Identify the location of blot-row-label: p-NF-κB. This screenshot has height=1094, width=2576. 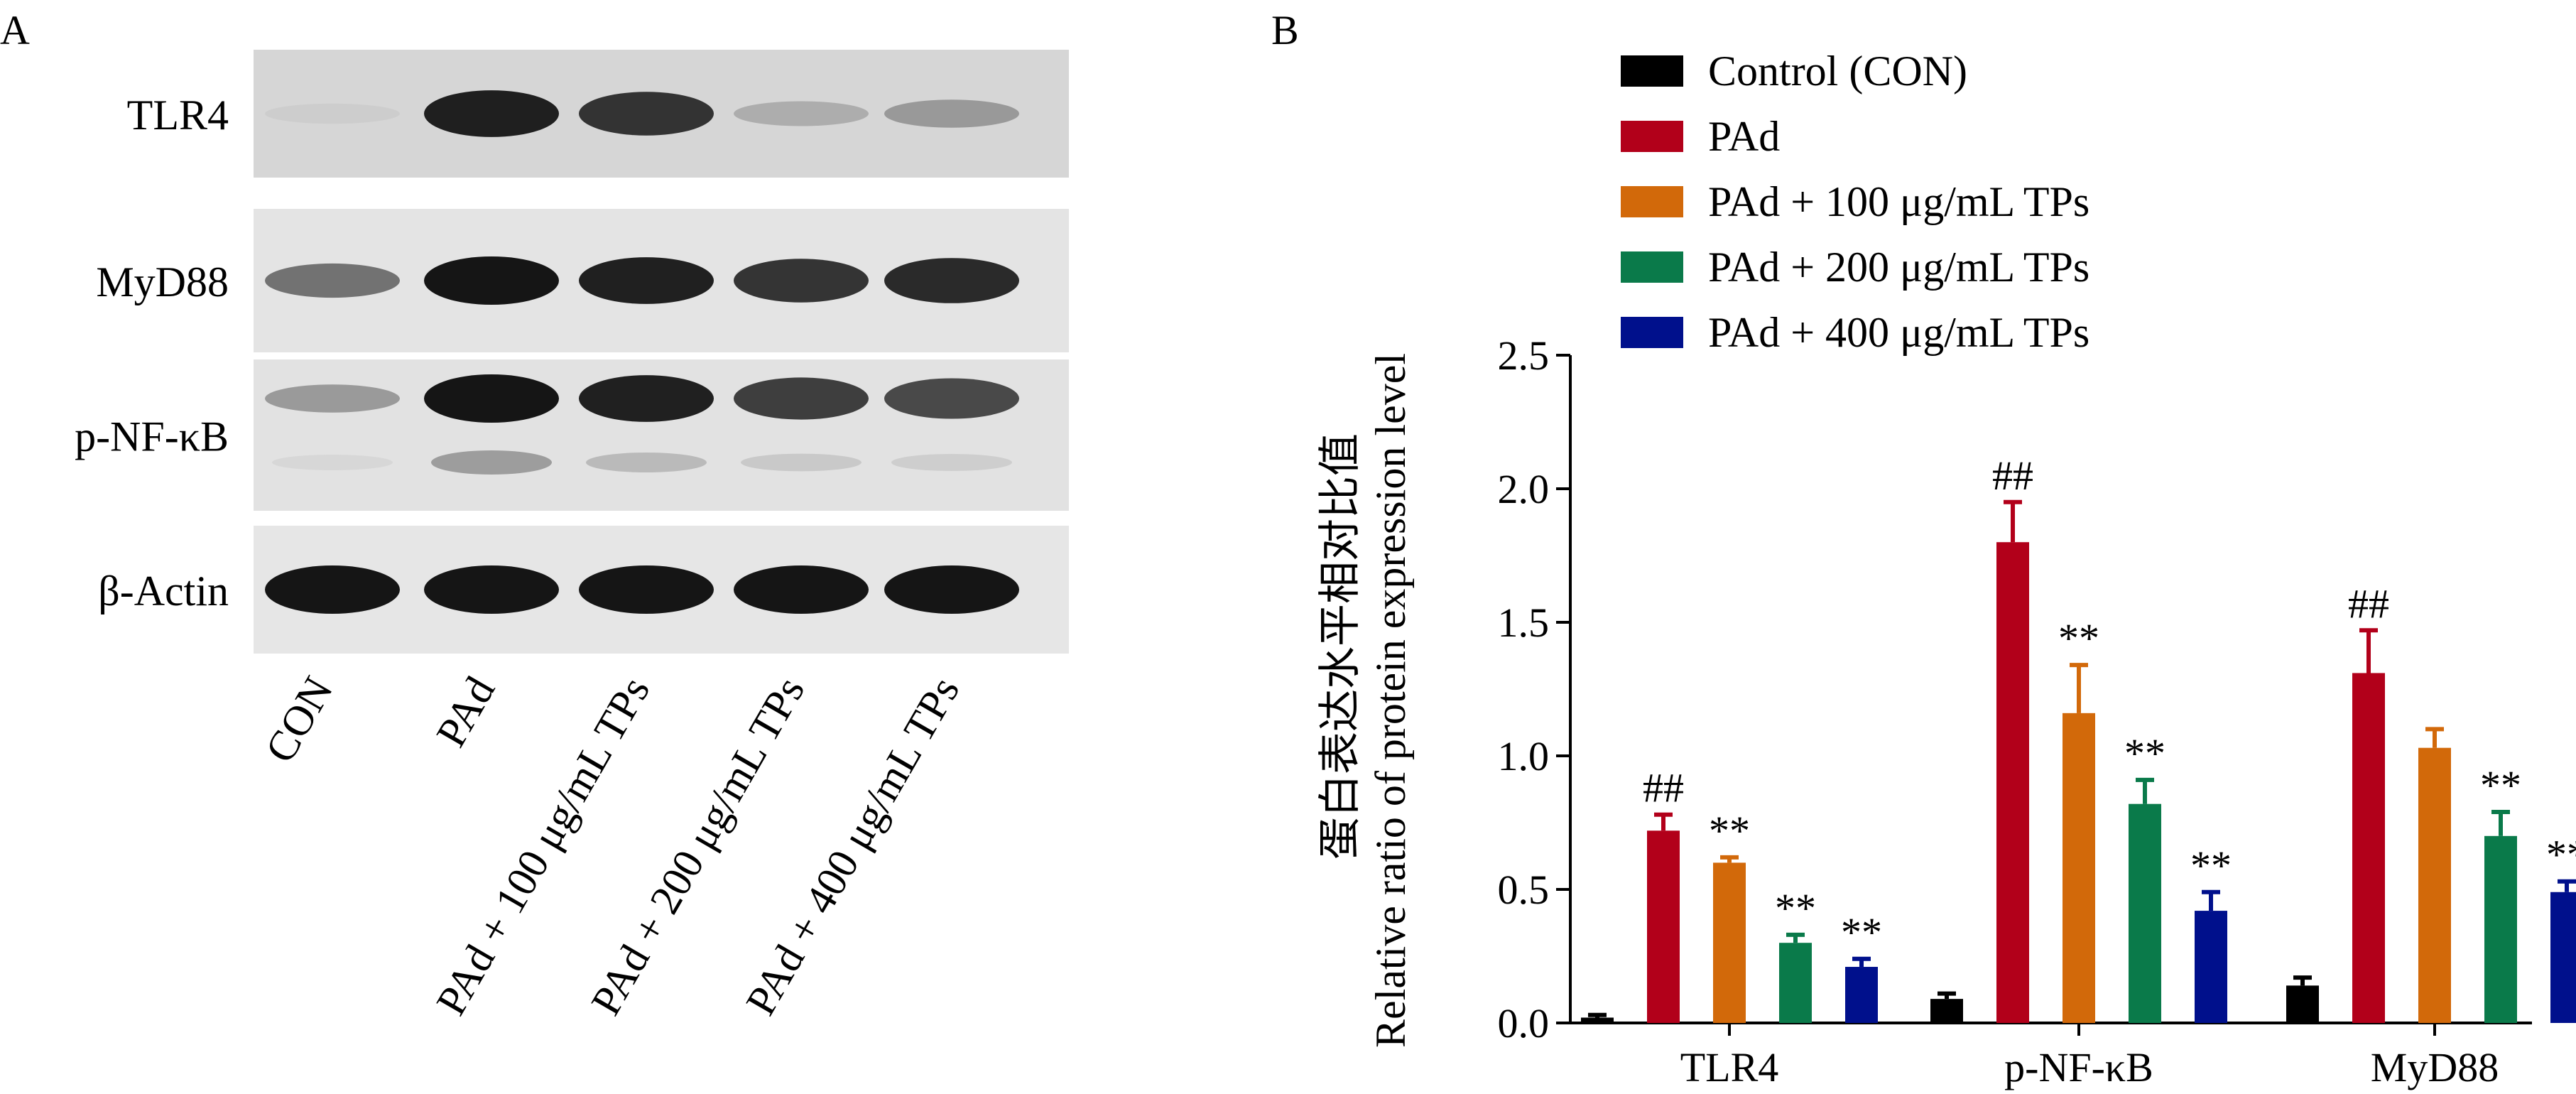
(152, 436).